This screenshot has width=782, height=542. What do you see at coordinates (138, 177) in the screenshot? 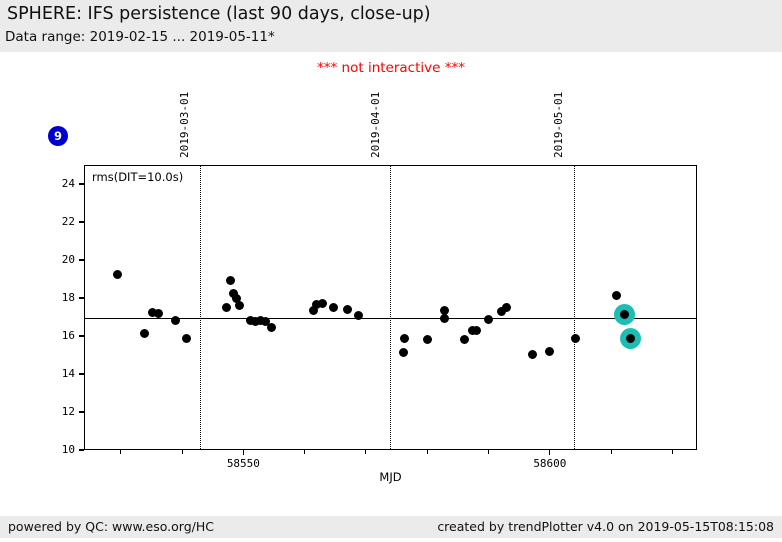
I see `series-label: rms(DIT=10.0s)` at bounding box center [138, 177].